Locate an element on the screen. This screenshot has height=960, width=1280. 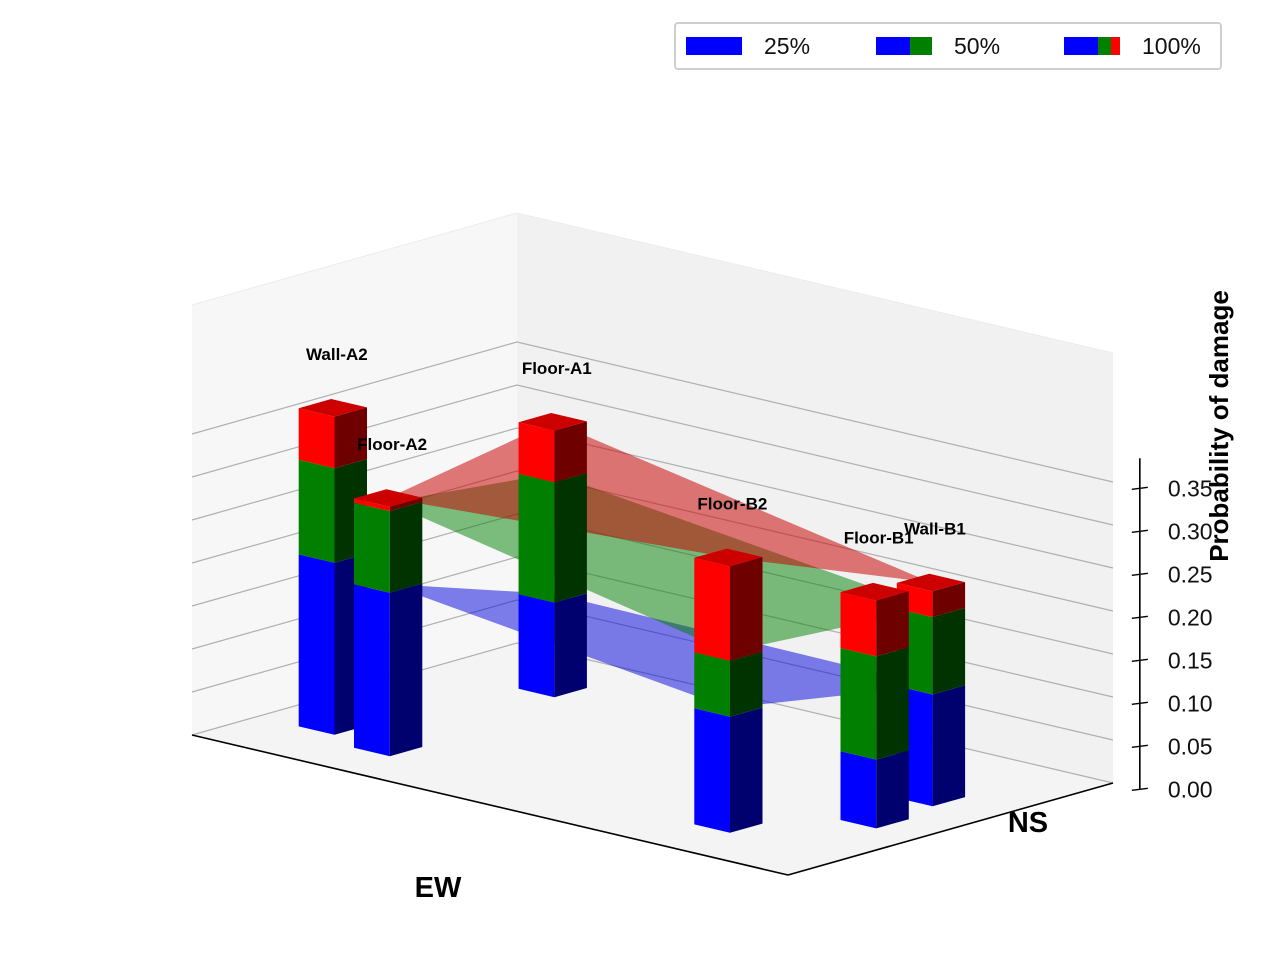
bar-floor-b2 is located at coordinates (728, 690).